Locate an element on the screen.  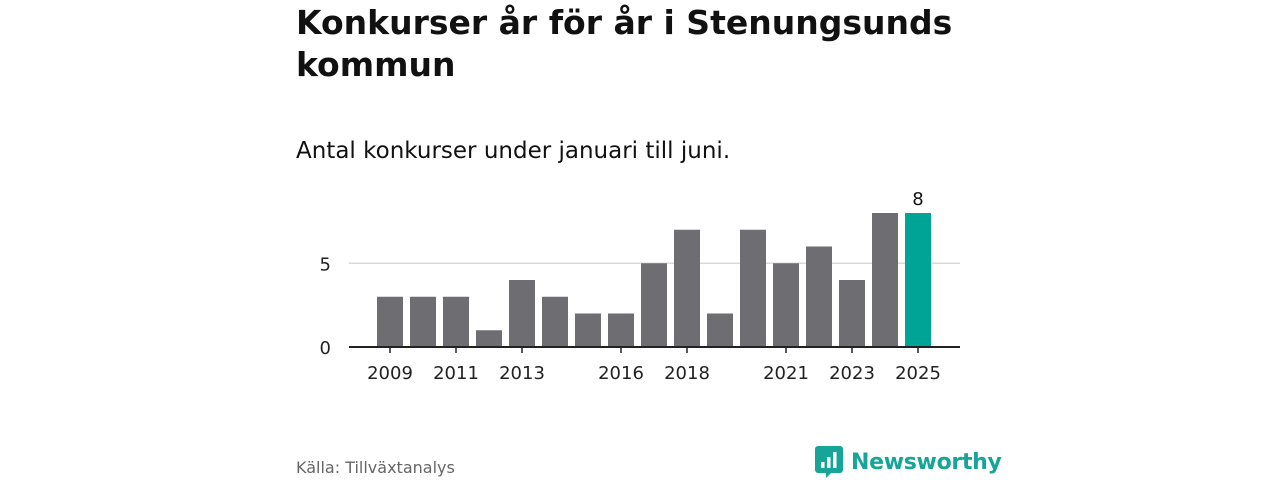
bar-2019 is located at coordinates (720, 330).